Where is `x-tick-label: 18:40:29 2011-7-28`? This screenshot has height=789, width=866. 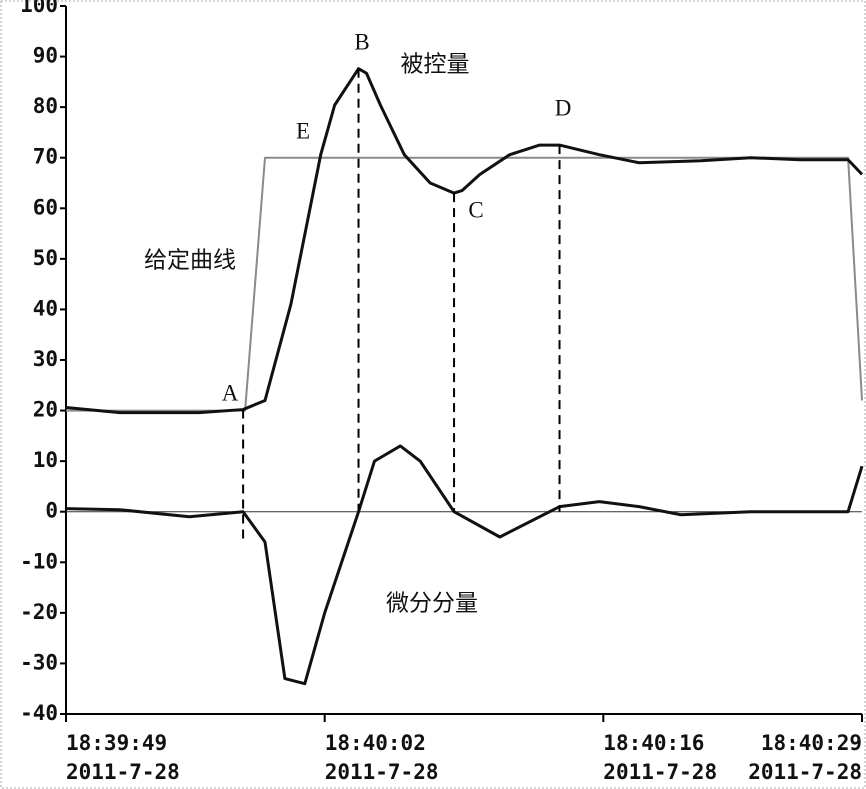 x-tick-label: 18:40:29 2011-7-28 is located at coordinates (805, 757).